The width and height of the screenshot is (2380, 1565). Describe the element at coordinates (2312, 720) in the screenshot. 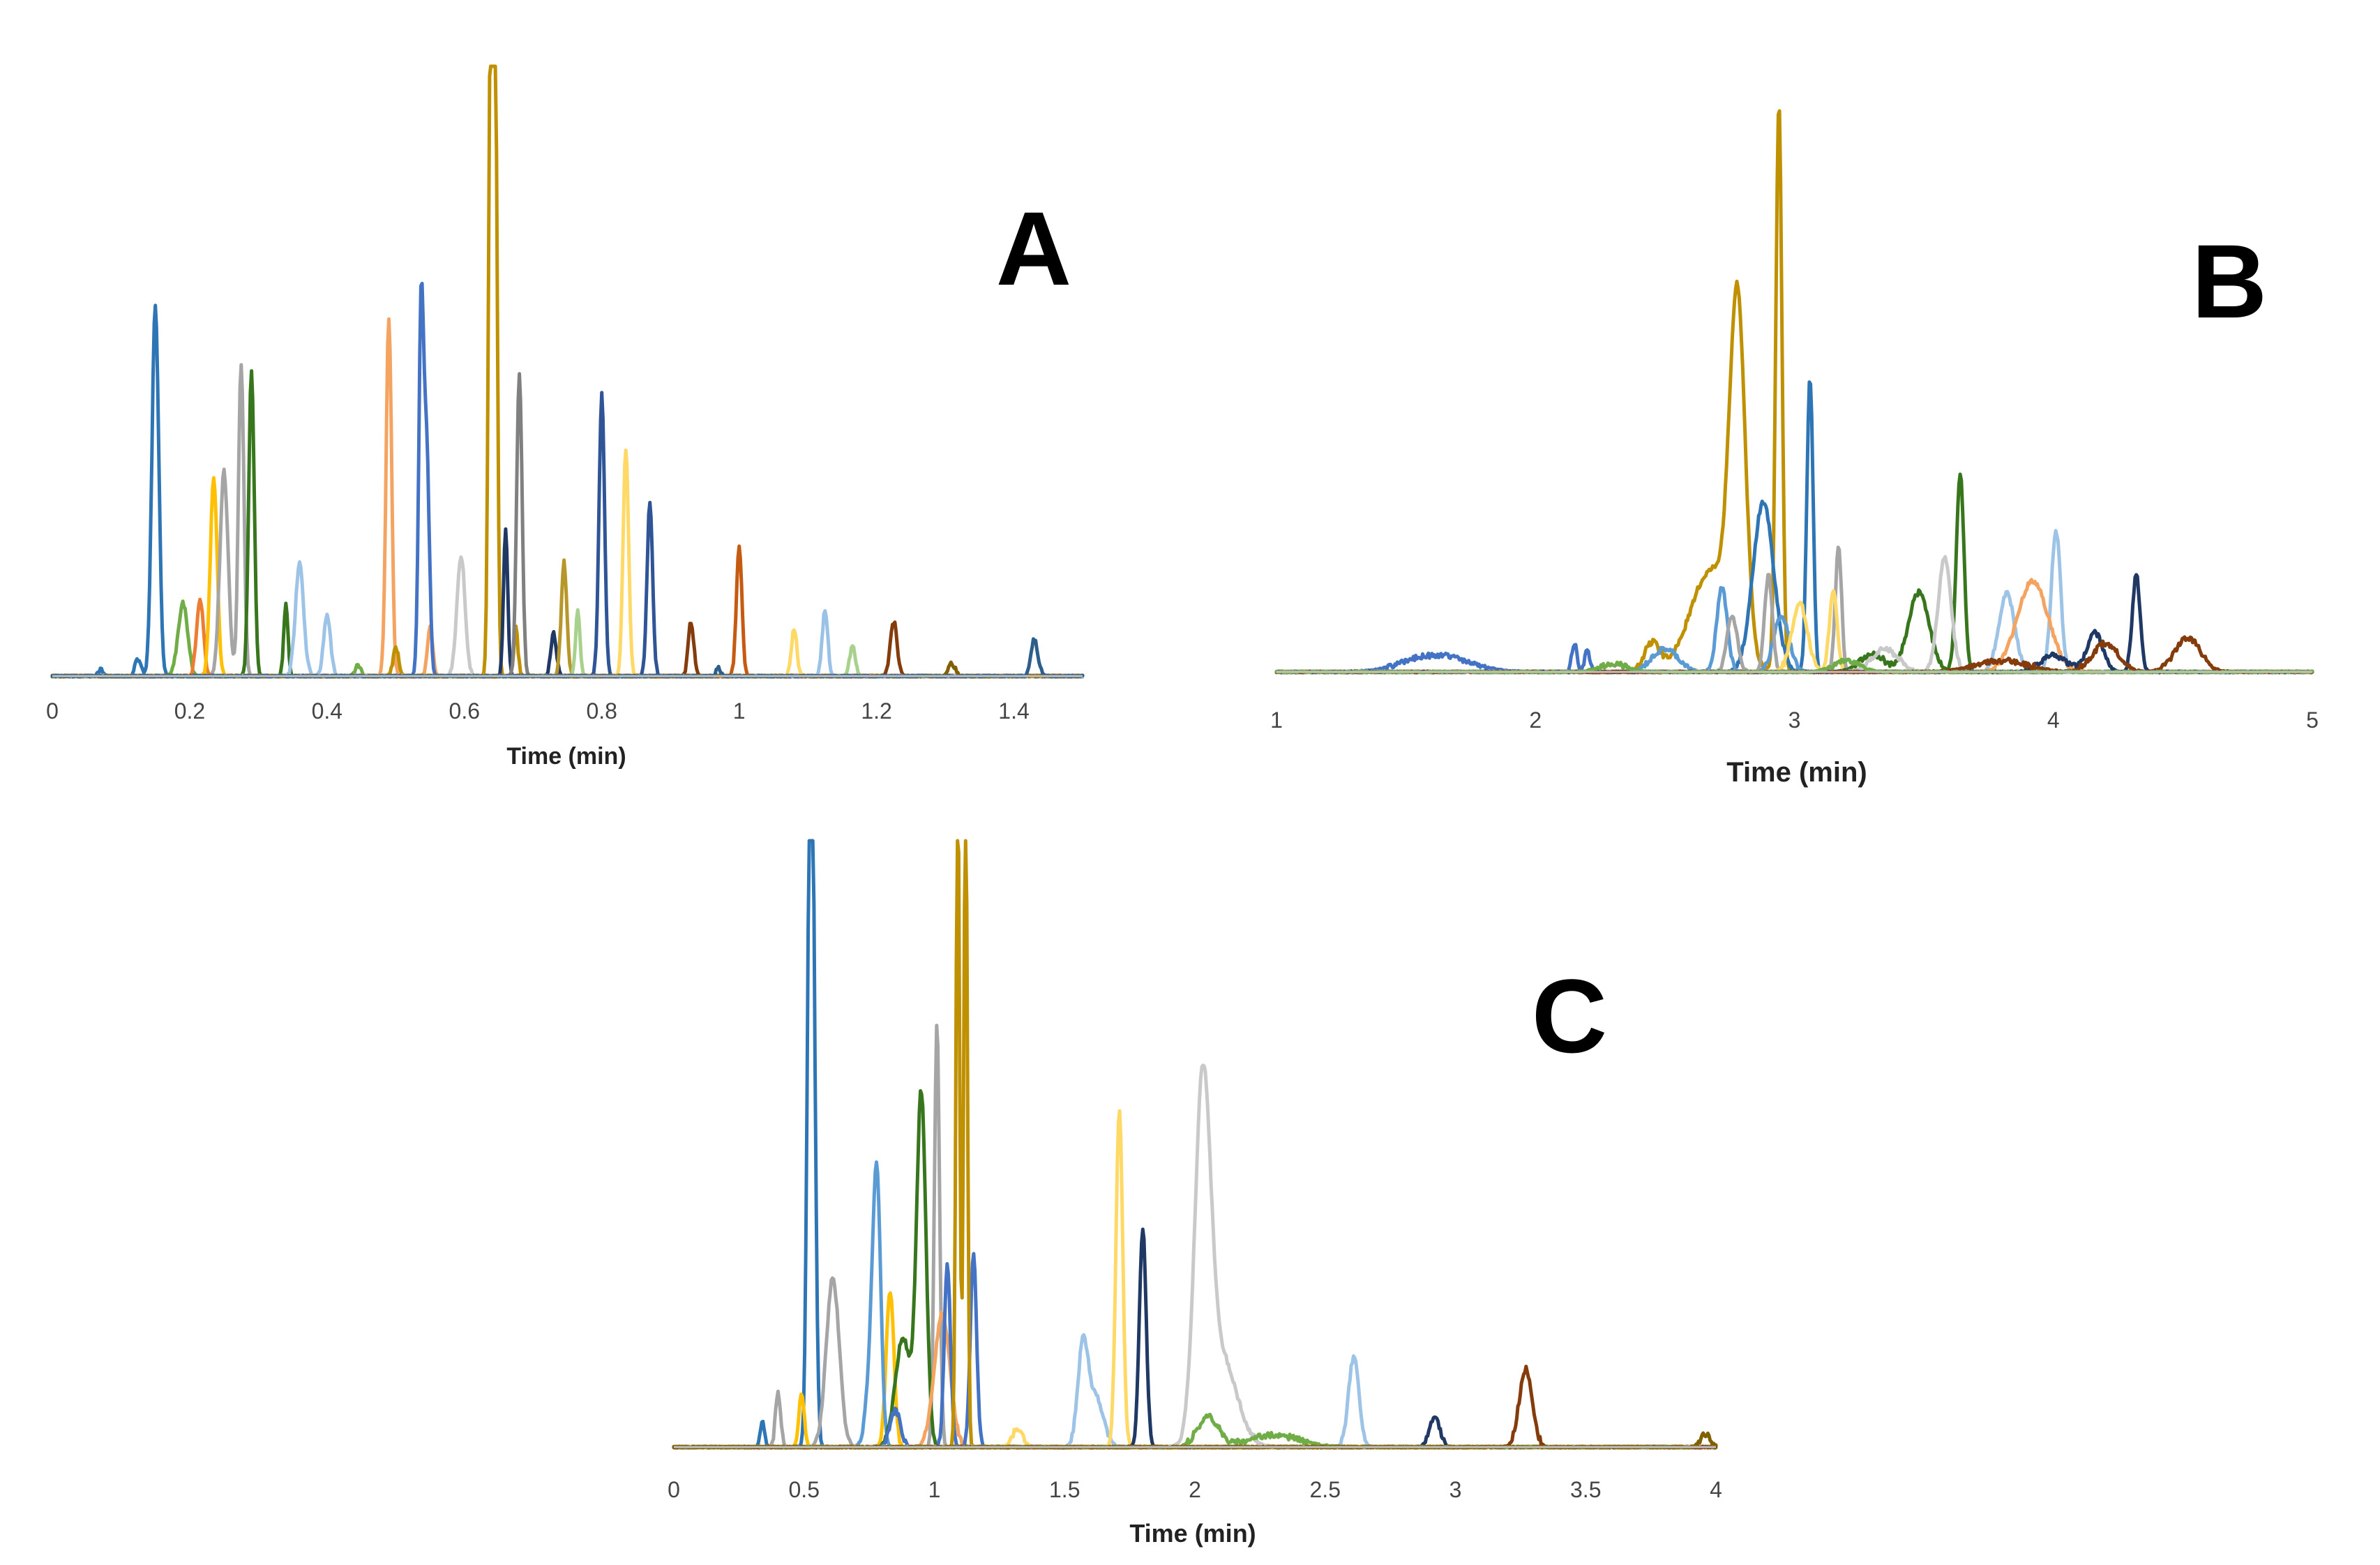

I see `panel-b-x-tick-label: 5` at that location.